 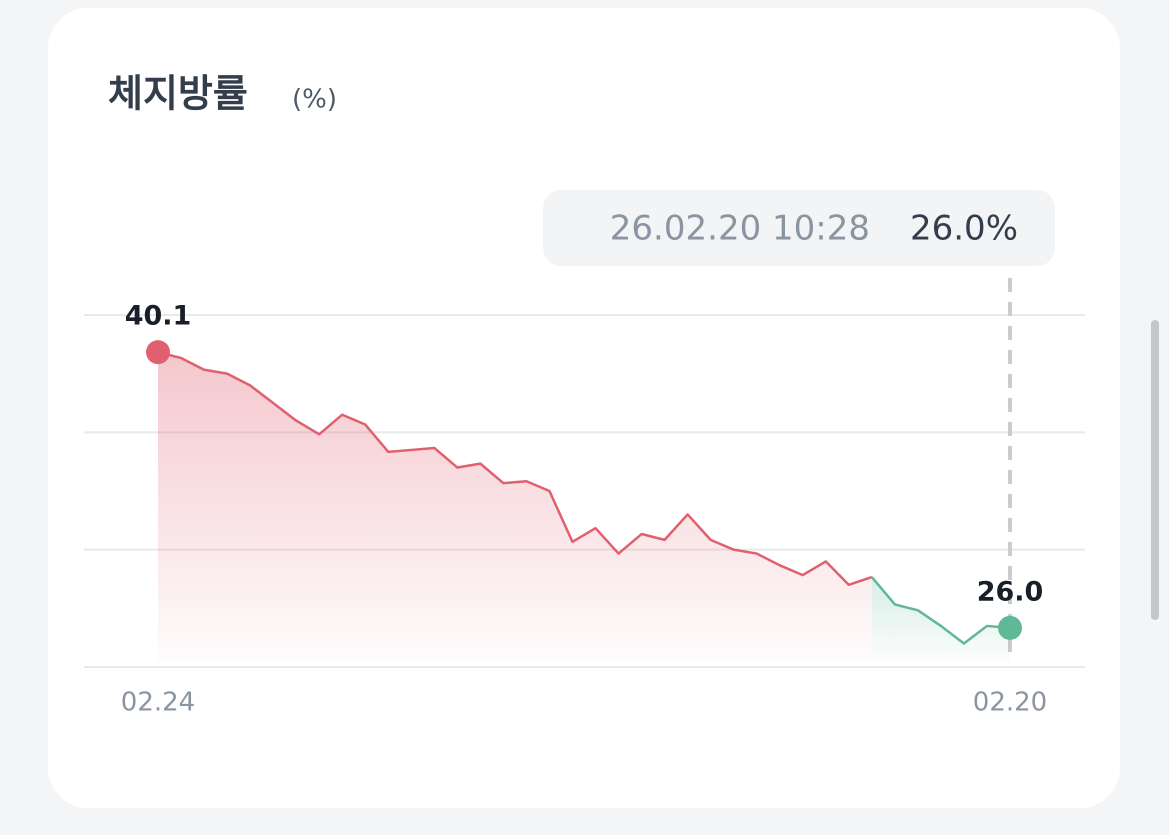 I want to click on data-label: 40.1, so click(x=158, y=316).